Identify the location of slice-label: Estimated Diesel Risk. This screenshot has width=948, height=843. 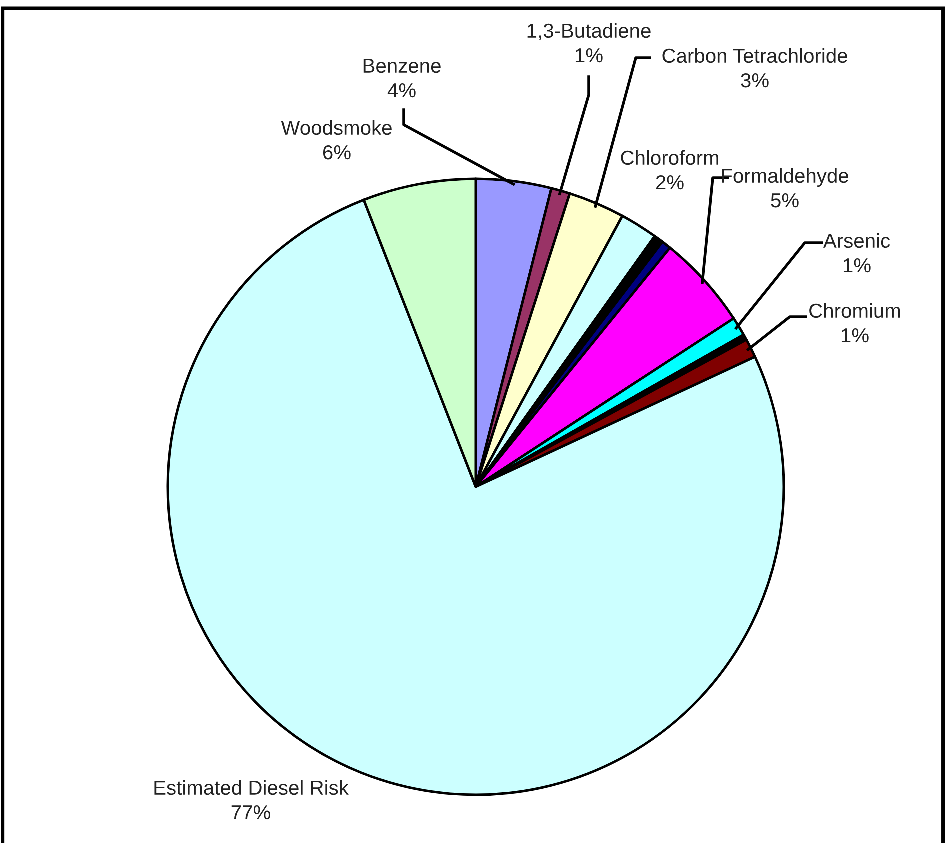
(251, 788).